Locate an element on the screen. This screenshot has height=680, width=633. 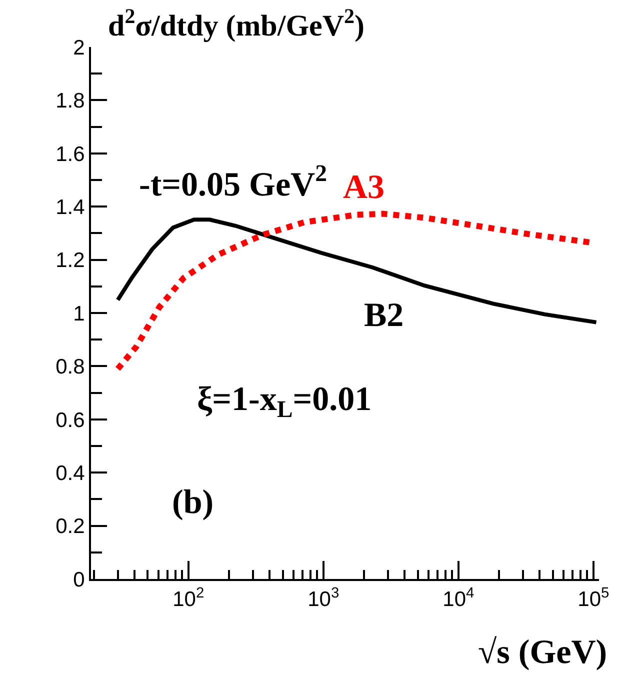
x-axis-title: √s (GeV) is located at coordinates (543, 652).